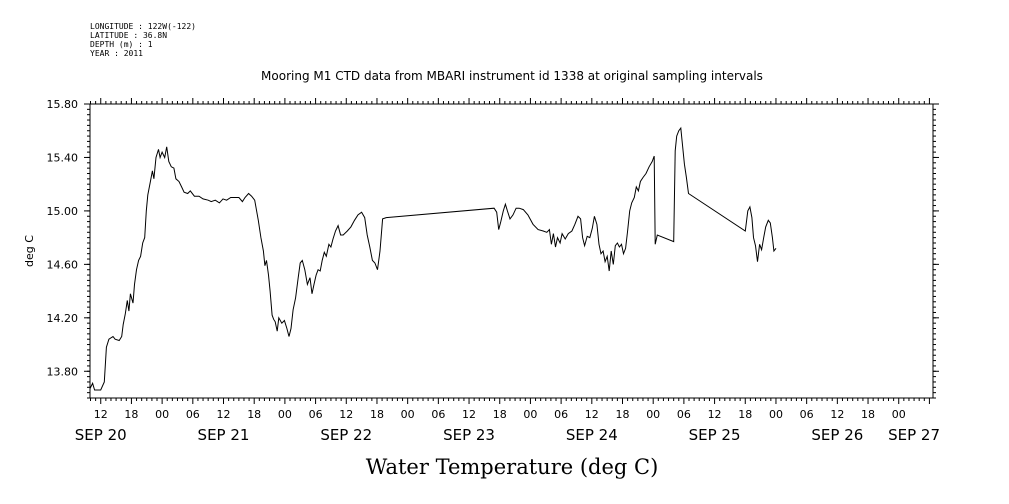 The width and height of the screenshot is (1009, 504). I want to click on y-tick-label: 15.00, so click(63, 211).